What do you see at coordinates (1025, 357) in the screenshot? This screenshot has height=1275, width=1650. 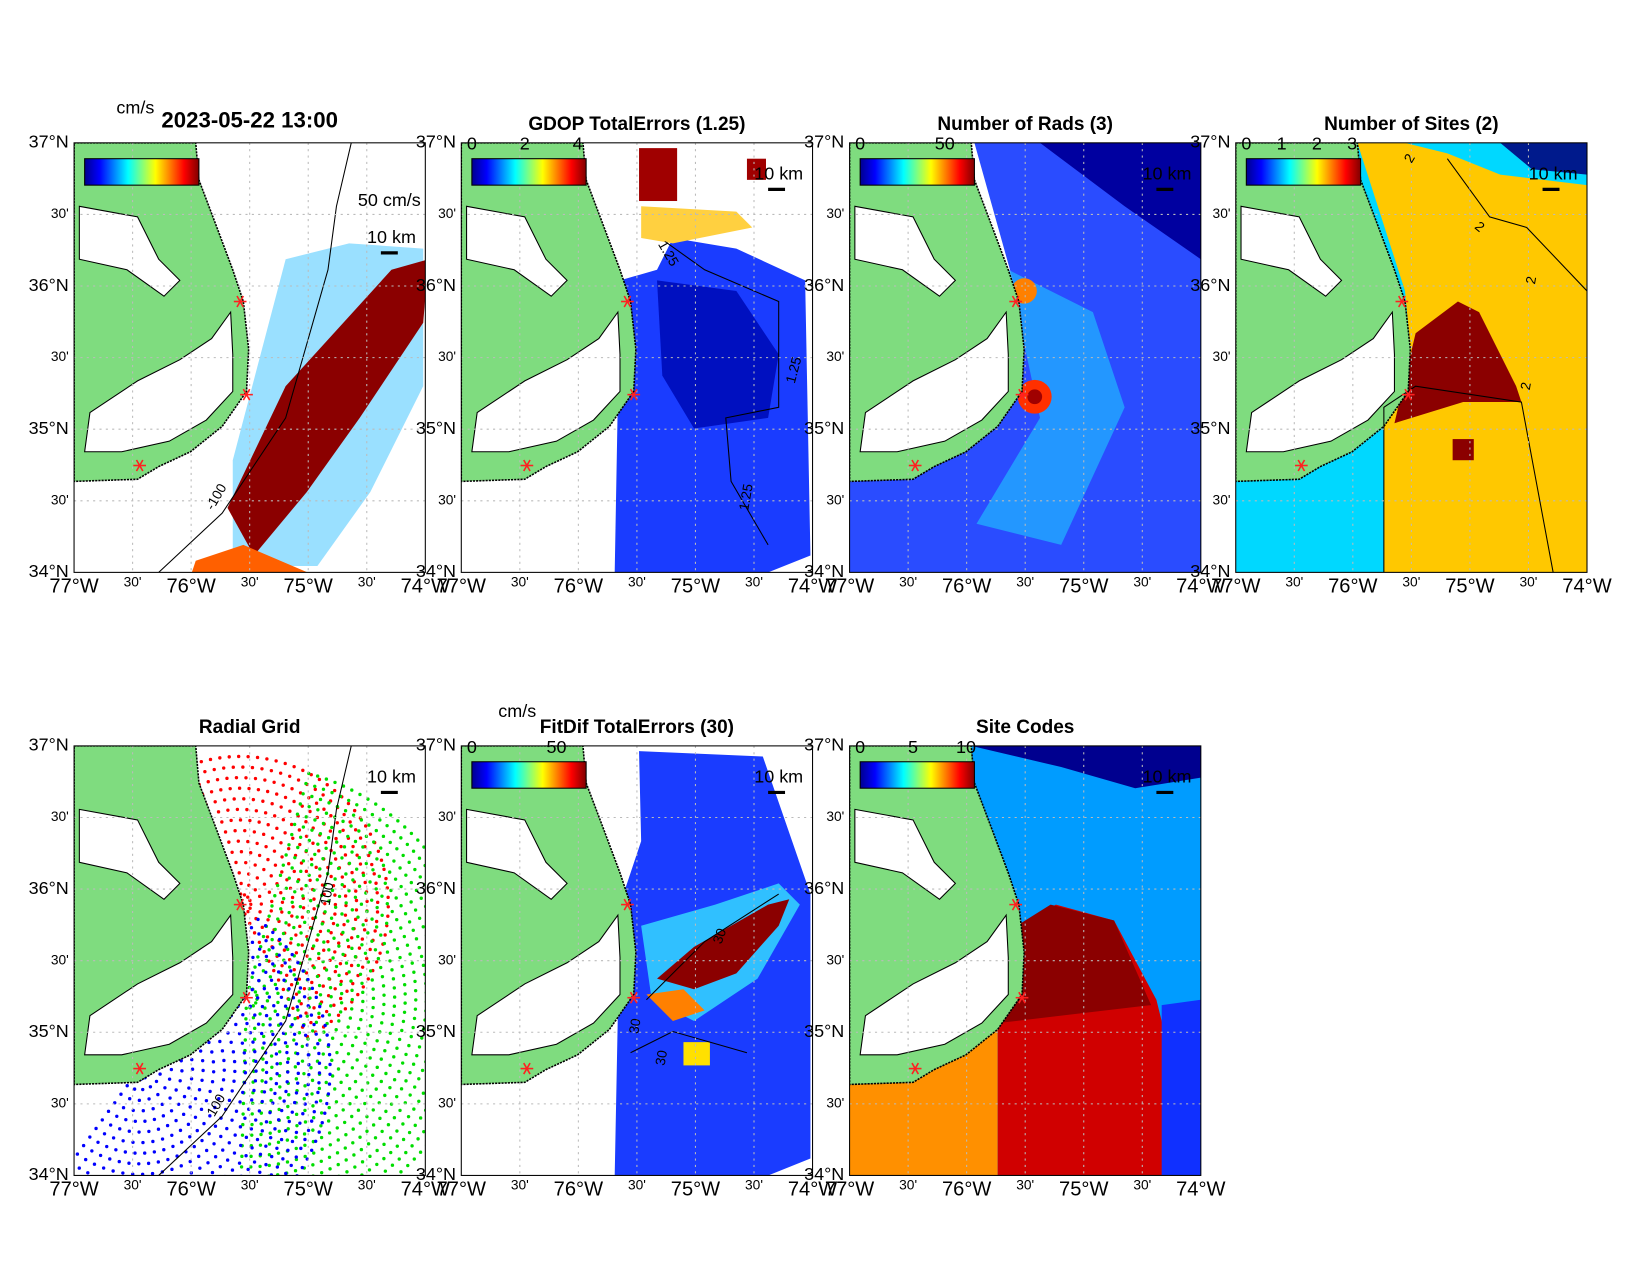 I see `map-frame` at bounding box center [1025, 357].